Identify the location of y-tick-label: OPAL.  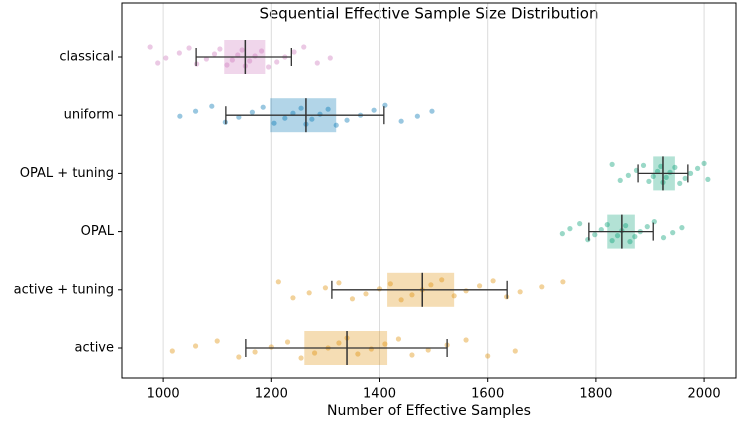
(98, 231).